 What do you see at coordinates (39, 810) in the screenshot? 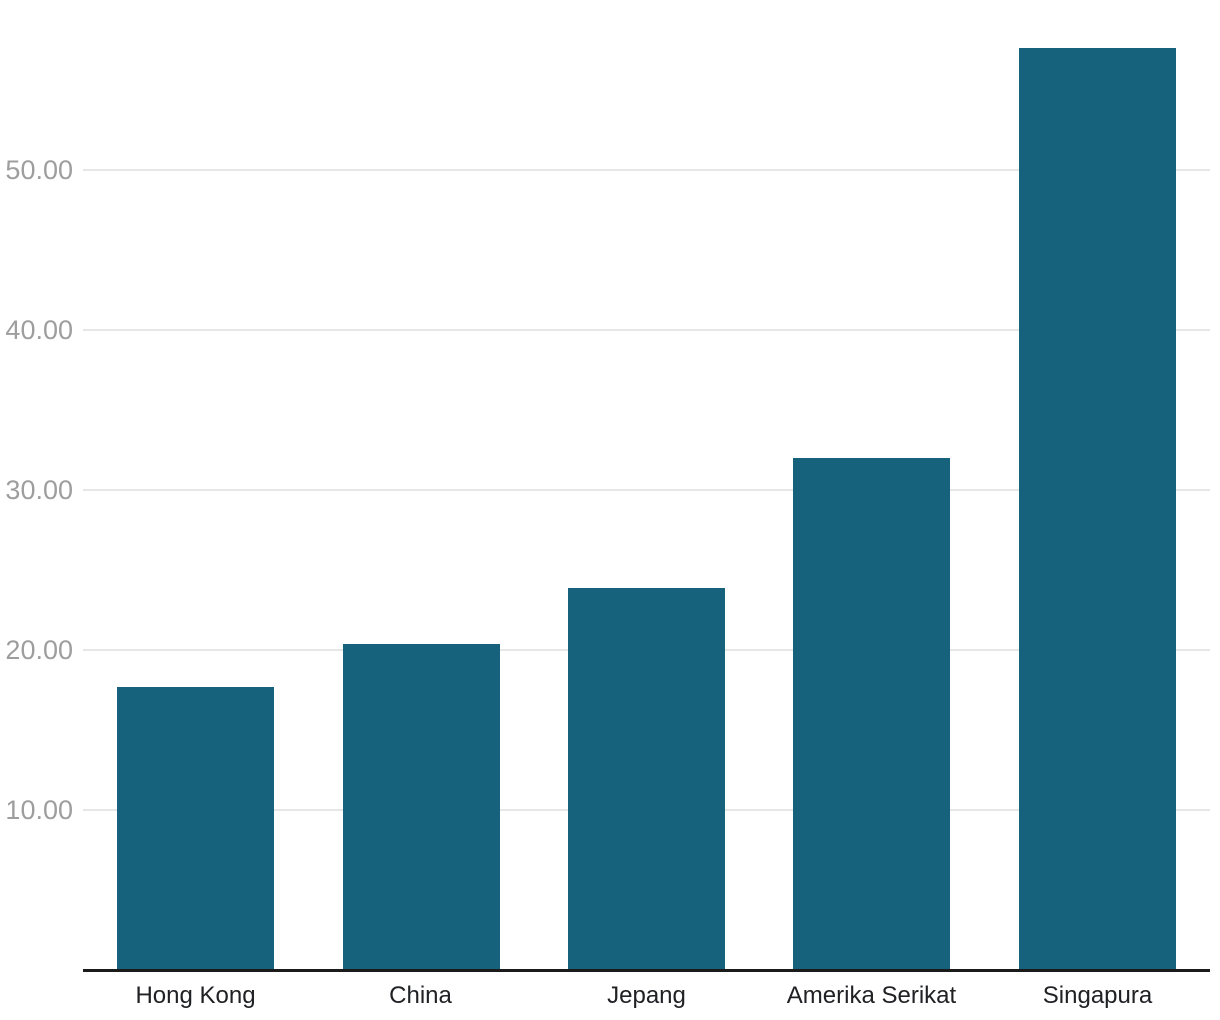
I see `y-tick-label: 10.00` at bounding box center [39, 810].